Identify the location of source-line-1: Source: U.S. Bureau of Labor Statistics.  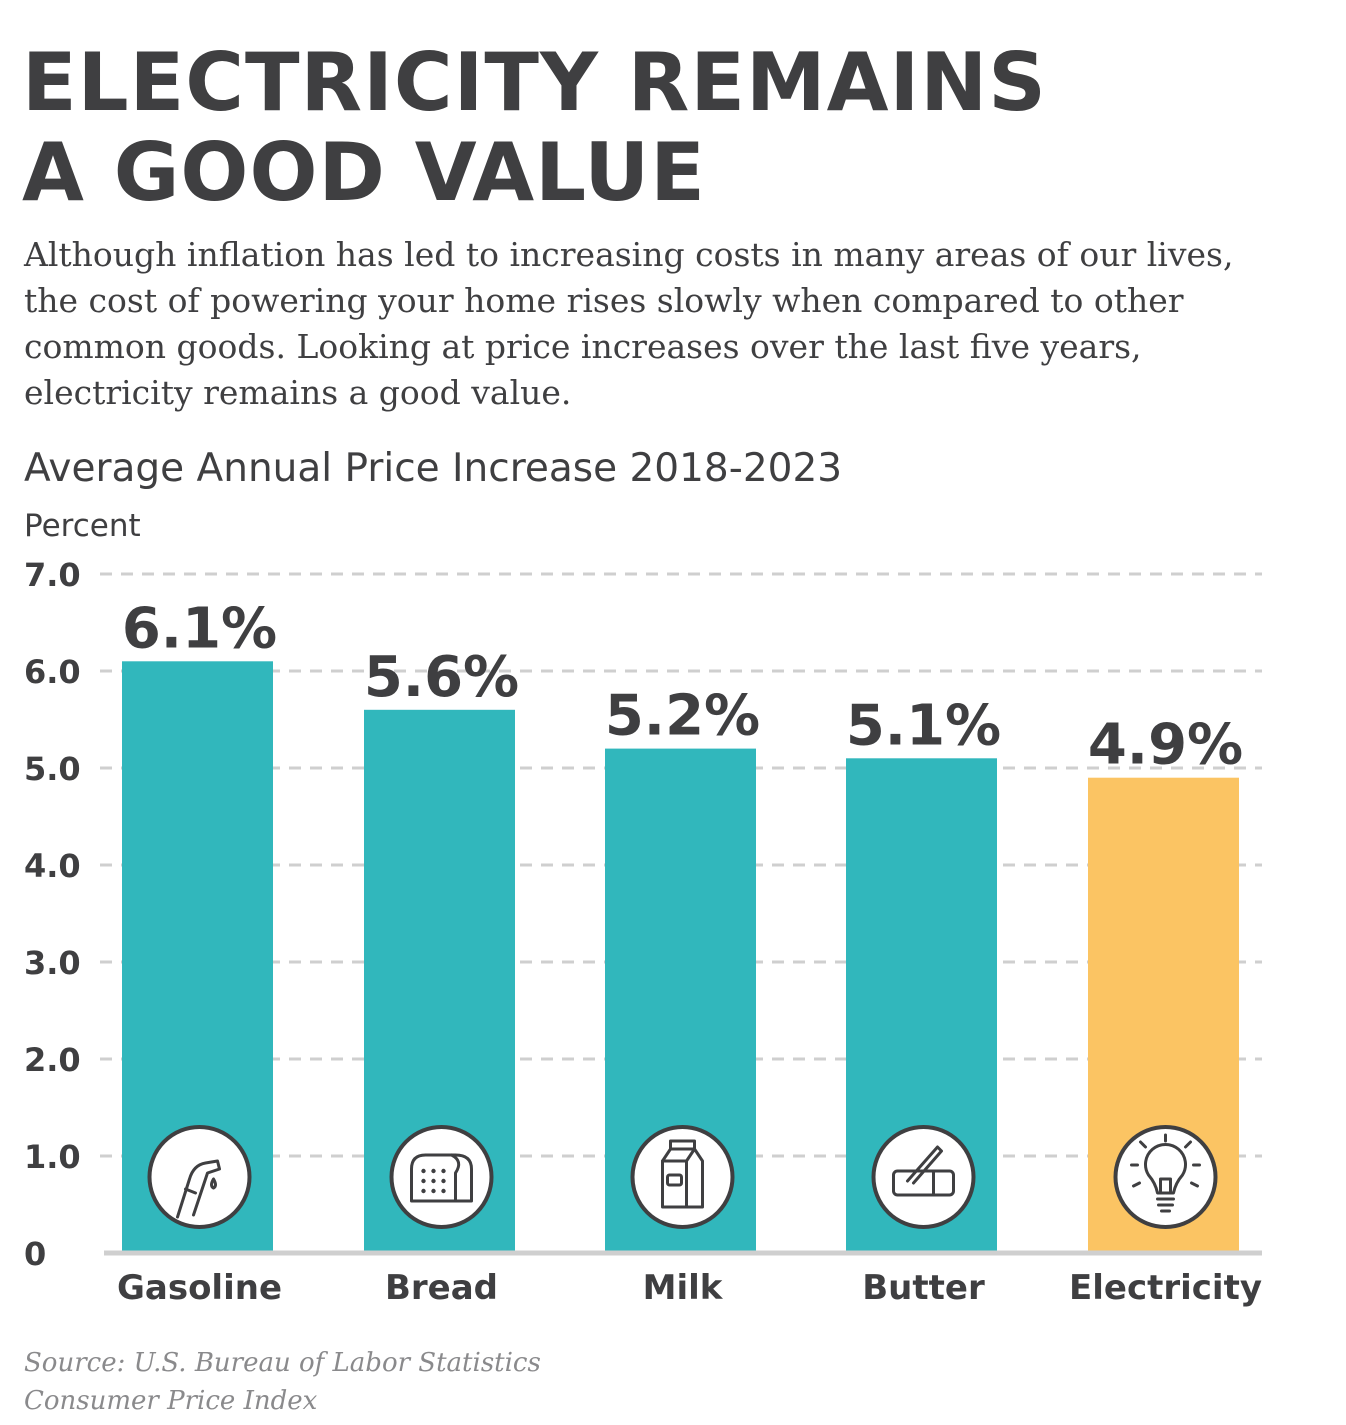
(282, 1363).